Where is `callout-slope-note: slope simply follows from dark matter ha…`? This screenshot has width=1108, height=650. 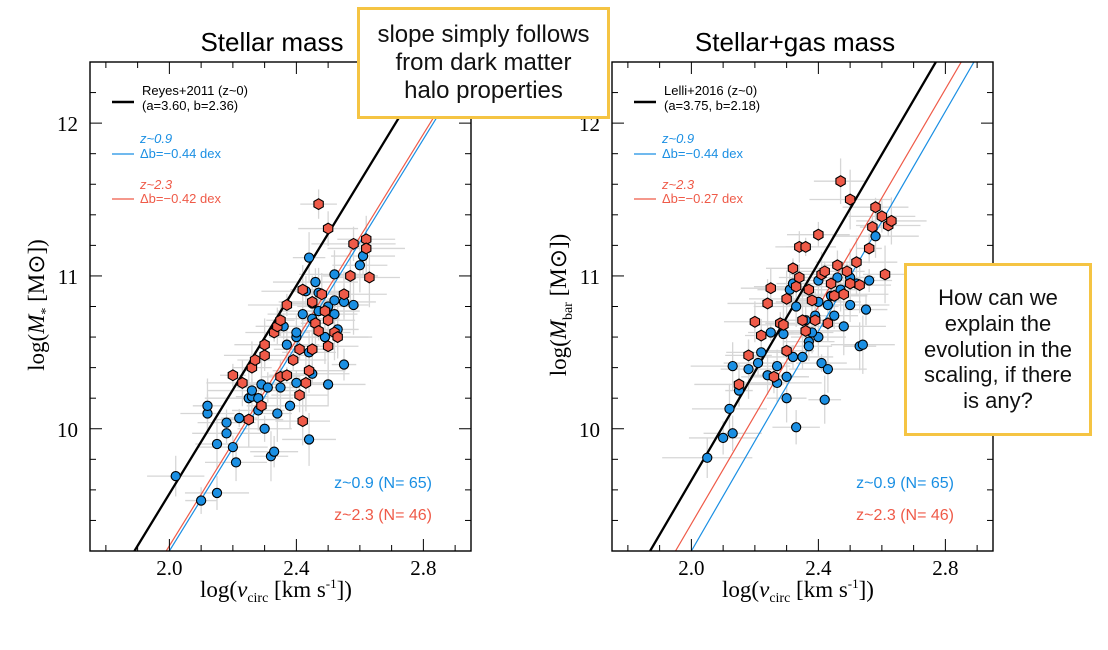
callout-slope-note: slope simply follows from dark matter ha… is located at coordinates (483, 63).